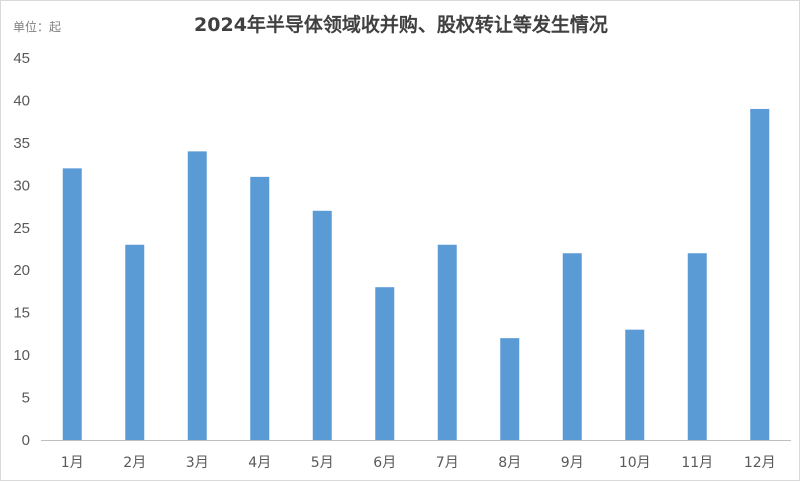 Image resolution: width=800 pixels, height=482 pixels. I want to click on y-tick-label: 5, so click(26, 398).